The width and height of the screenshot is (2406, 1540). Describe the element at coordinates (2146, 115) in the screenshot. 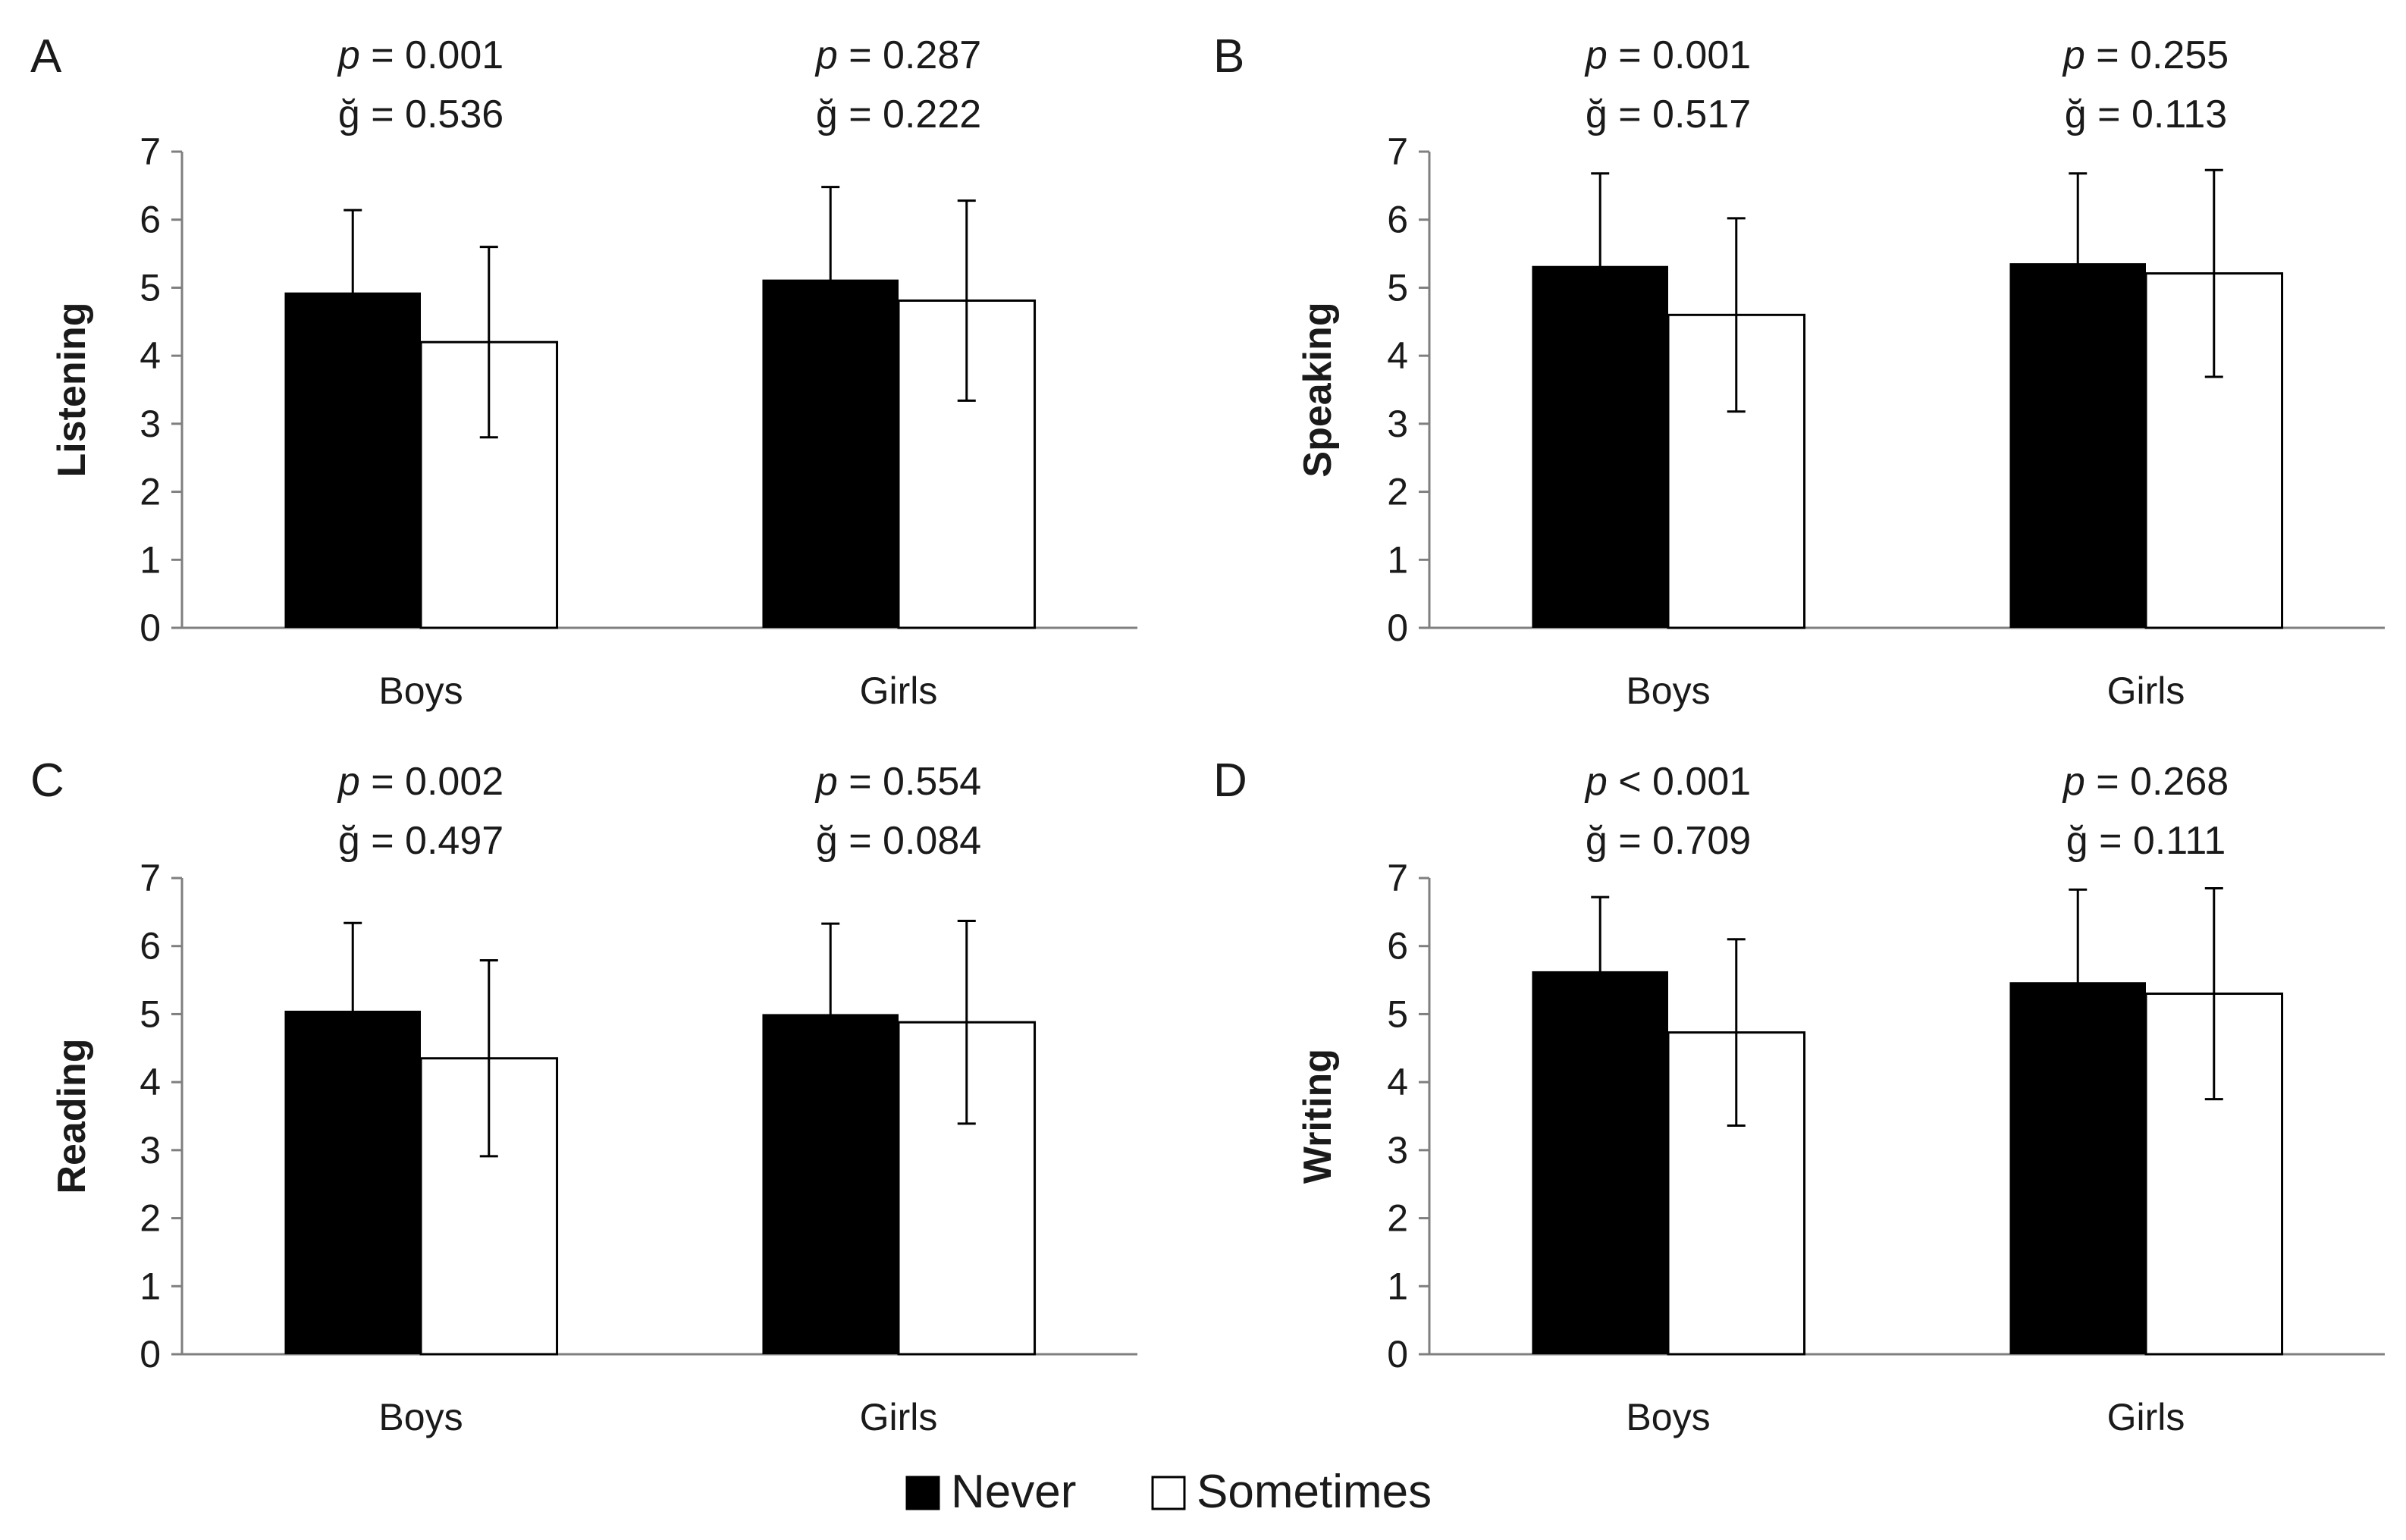

I see `effect-size-label: ğ = 0.113` at that location.